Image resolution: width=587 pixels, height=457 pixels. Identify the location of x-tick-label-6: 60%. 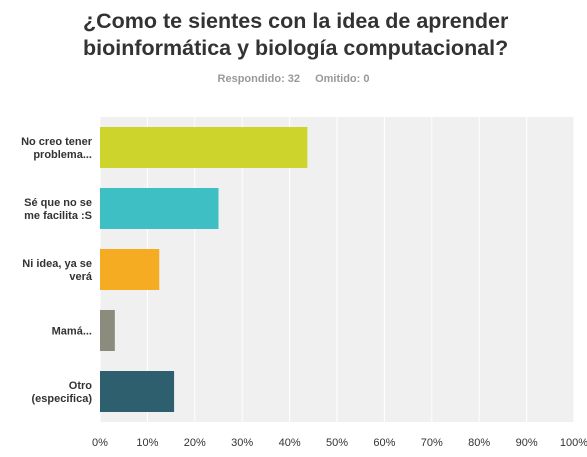
(384, 443).